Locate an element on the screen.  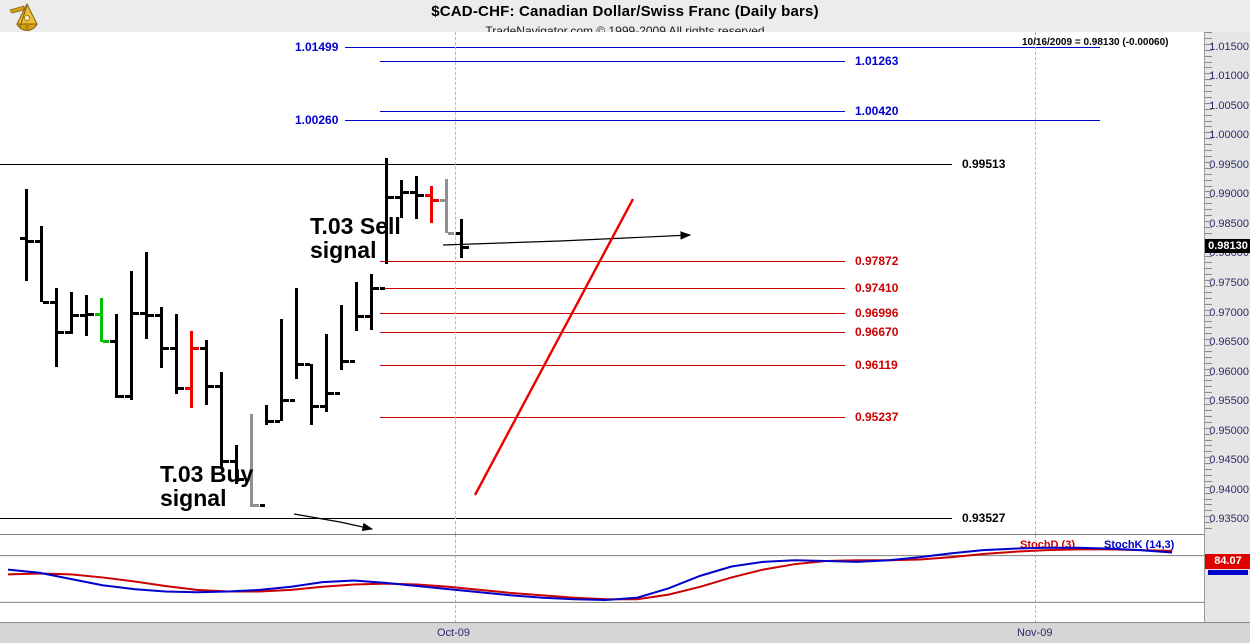
price-tick-0.95500: 0.95500 is located at coordinates (1229, 401).